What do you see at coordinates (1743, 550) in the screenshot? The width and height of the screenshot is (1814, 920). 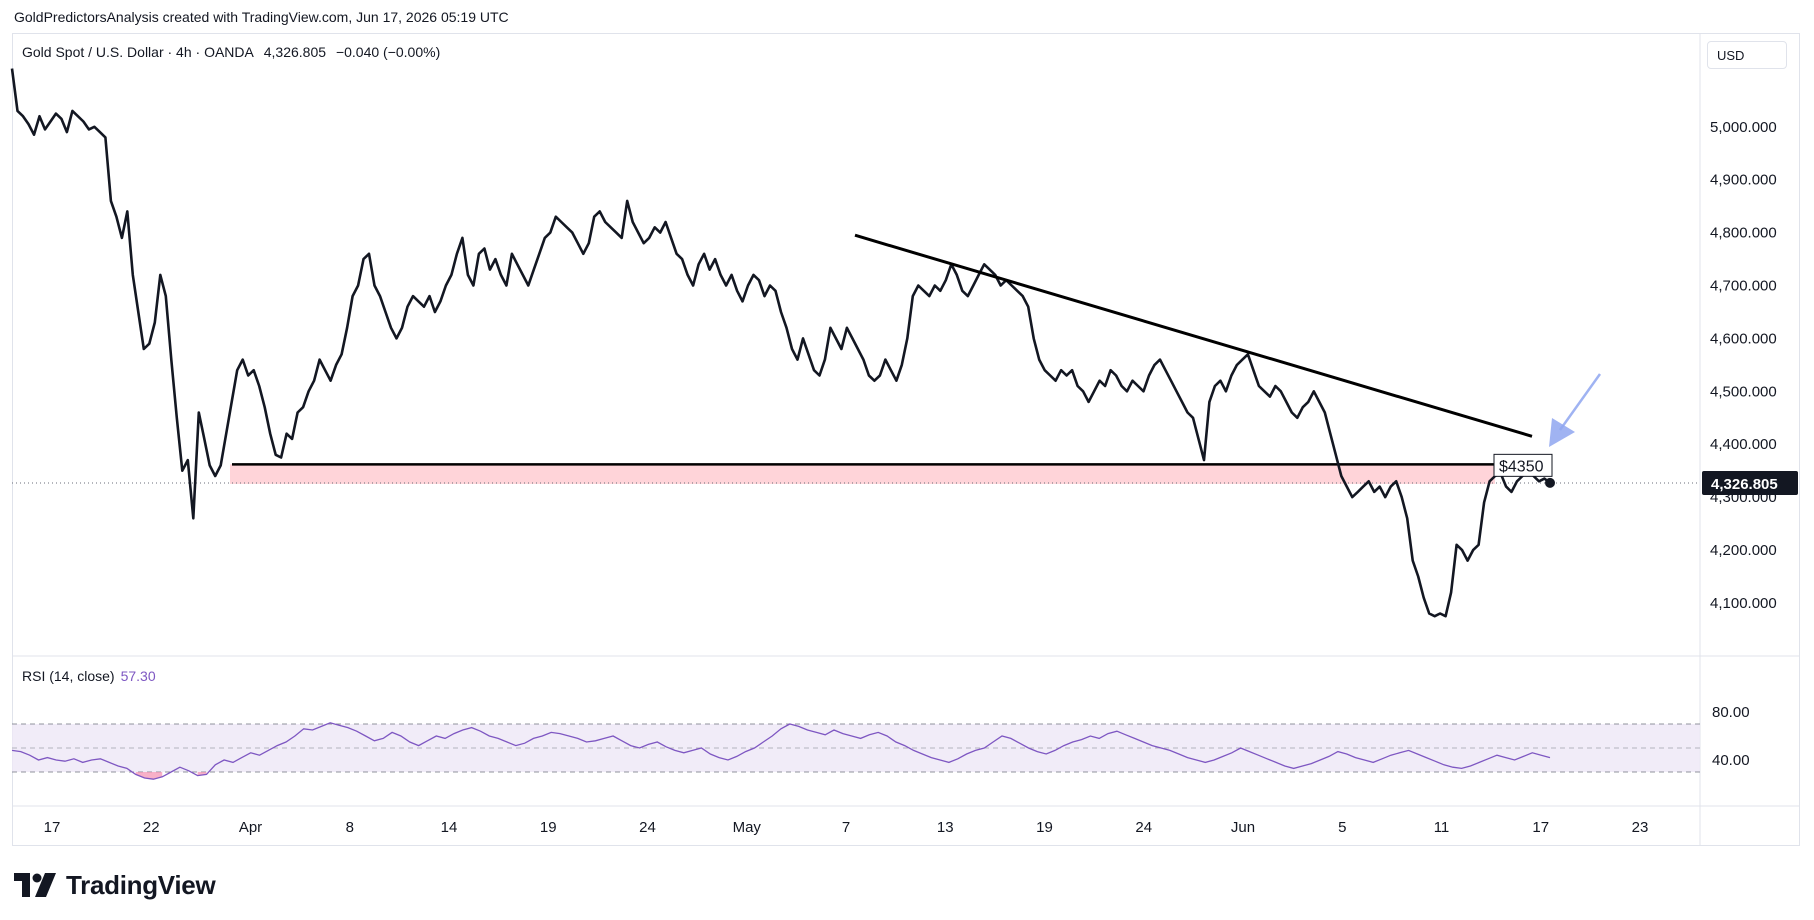 I see `price-tick-label: 4,200.000` at bounding box center [1743, 550].